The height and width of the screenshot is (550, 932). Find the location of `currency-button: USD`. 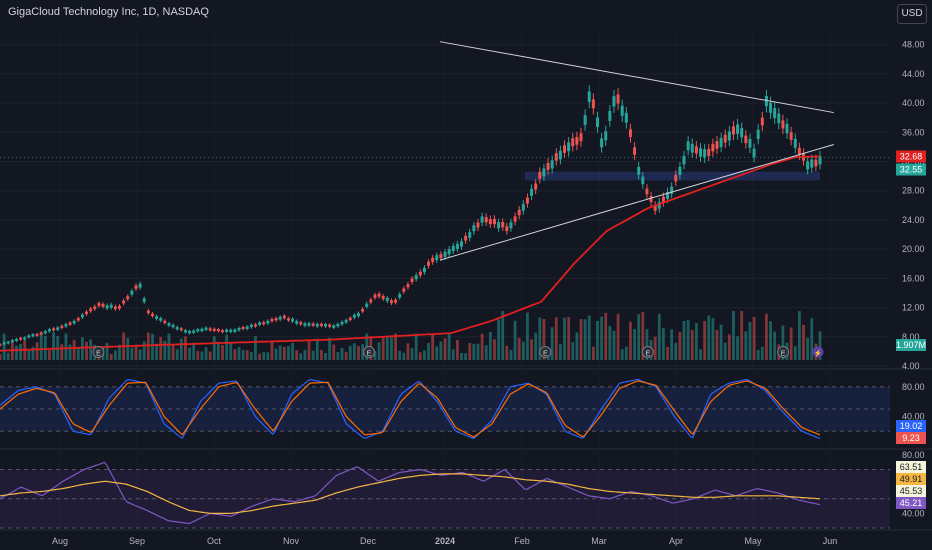

currency-button: USD is located at coordinates (912, 14).